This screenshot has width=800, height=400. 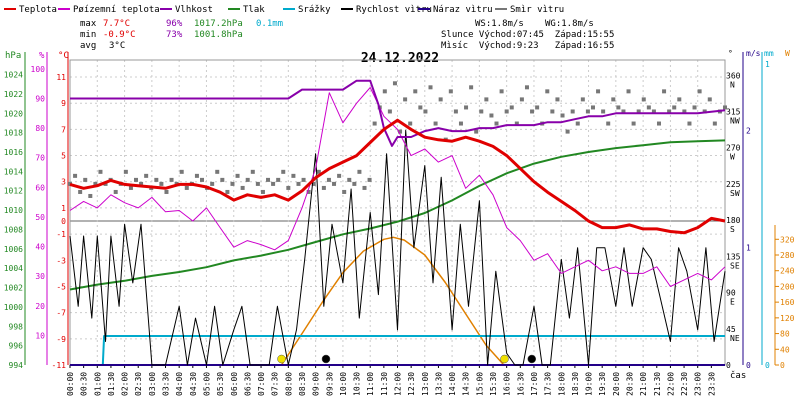 What do you see at coordinates (527, 46) in the screenshot?
I see `info-moon: Mìsíc Východ:9:23 Západ:16:55` at bounding box center [527, 46].